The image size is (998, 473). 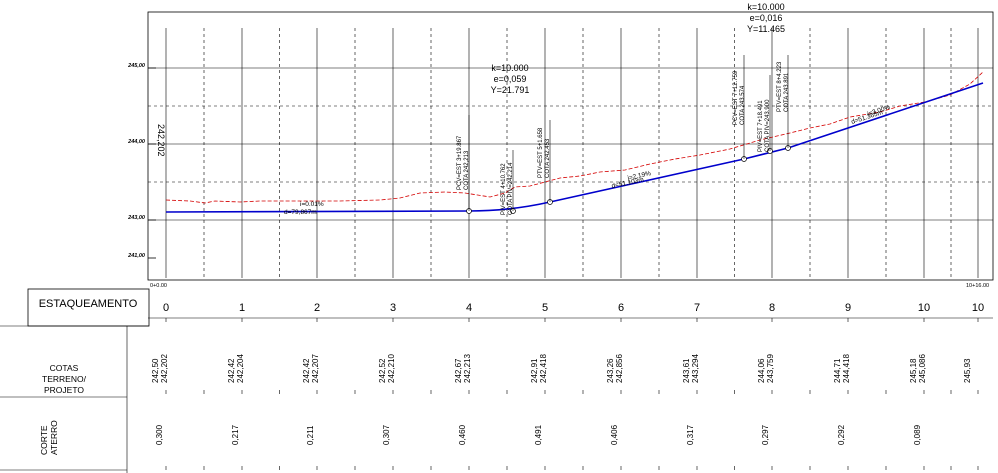 What do you see at coordinates (462, 434) in the screenshot?
I see `corte-value: 0,460` at bounding box center [462, 434].